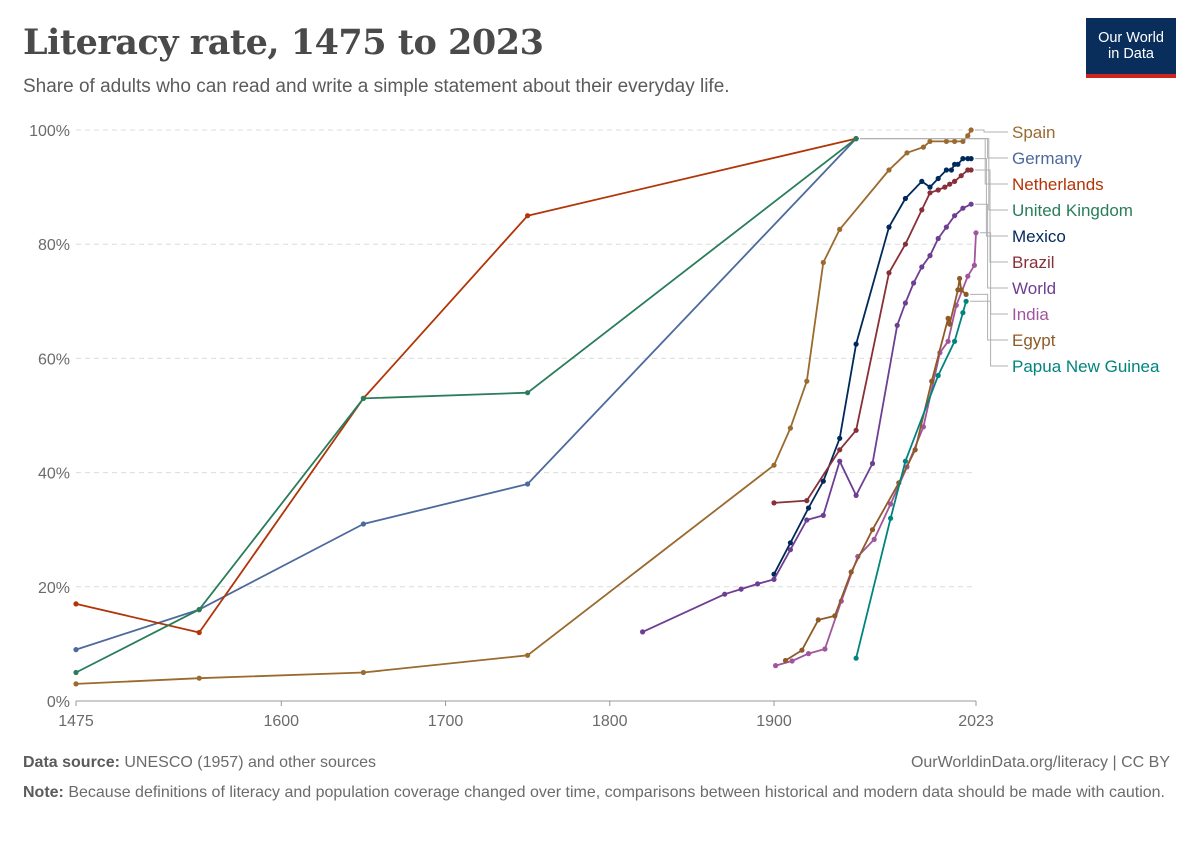 The height and width of the screenshot is (847, 1200). Describe the element at coordinates (1033, 262) in the screenshot. I see `legend-label: Brazil` at that location.